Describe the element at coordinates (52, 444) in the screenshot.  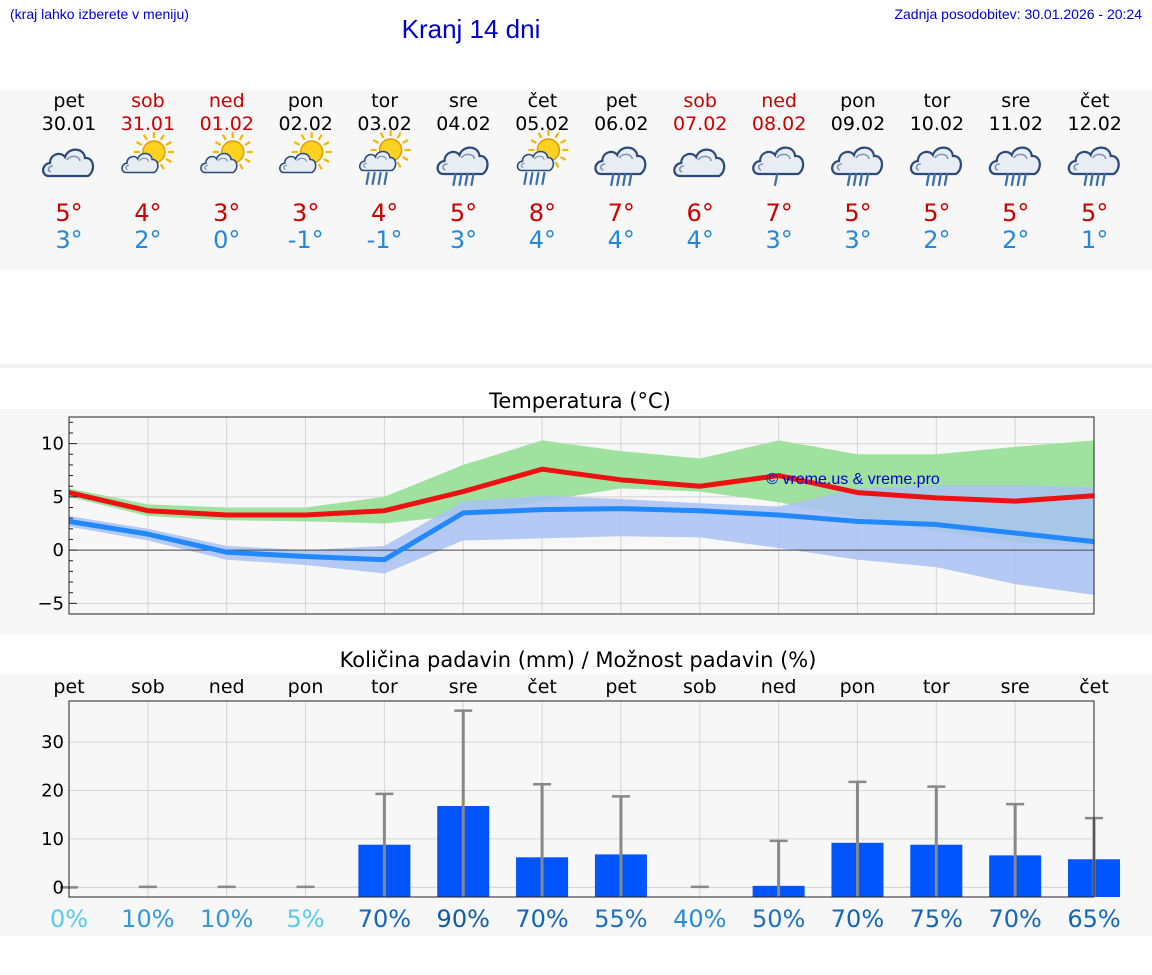
I see `temp-tick-label: 10` at that location.